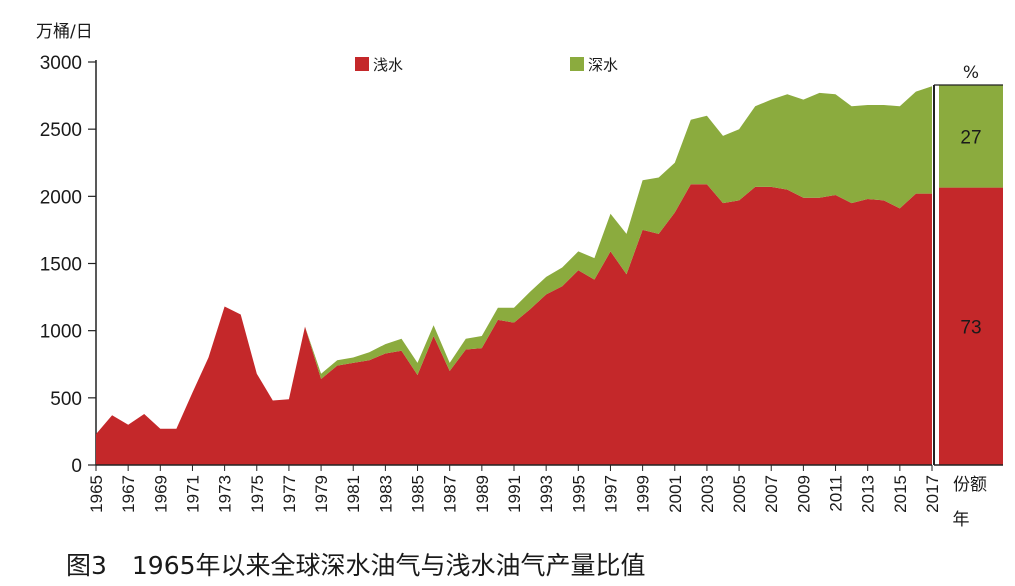 This screenshot has height=586, width=1015. I want to click on x-tick-label: 1981, so click(353, 494).